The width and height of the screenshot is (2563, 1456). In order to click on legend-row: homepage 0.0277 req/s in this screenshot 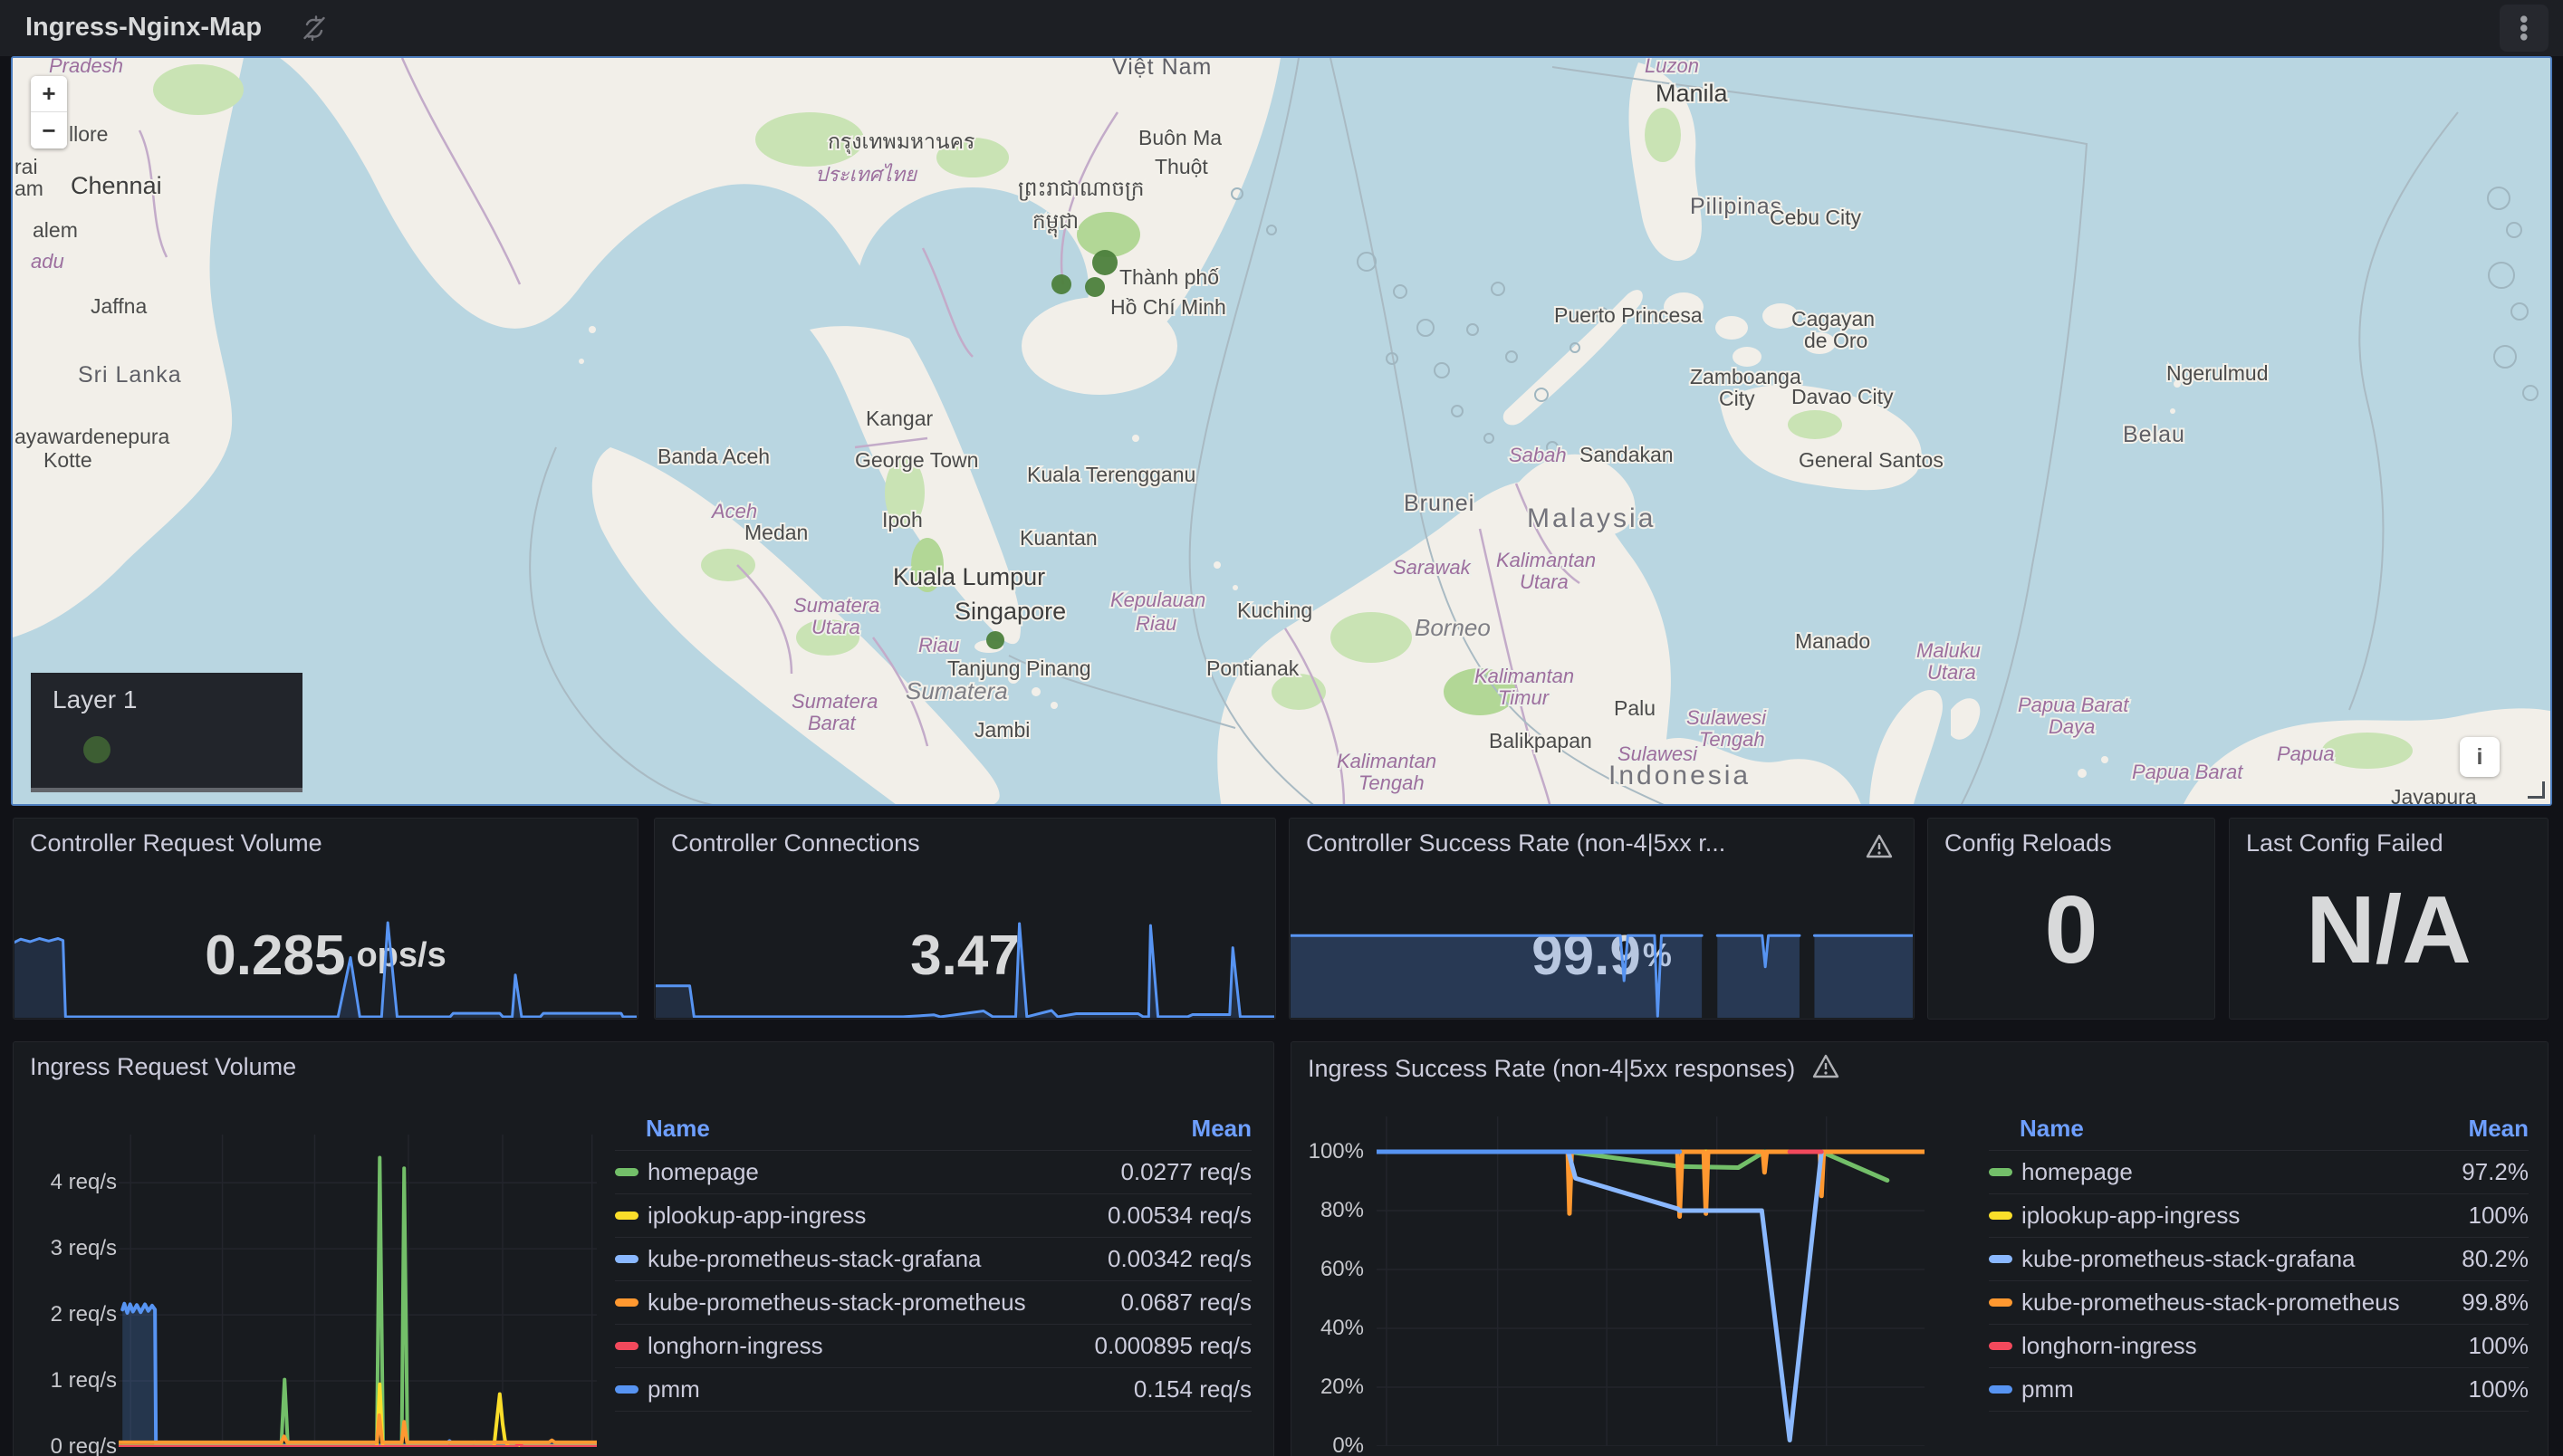, I will do `click(934, 1172)`.